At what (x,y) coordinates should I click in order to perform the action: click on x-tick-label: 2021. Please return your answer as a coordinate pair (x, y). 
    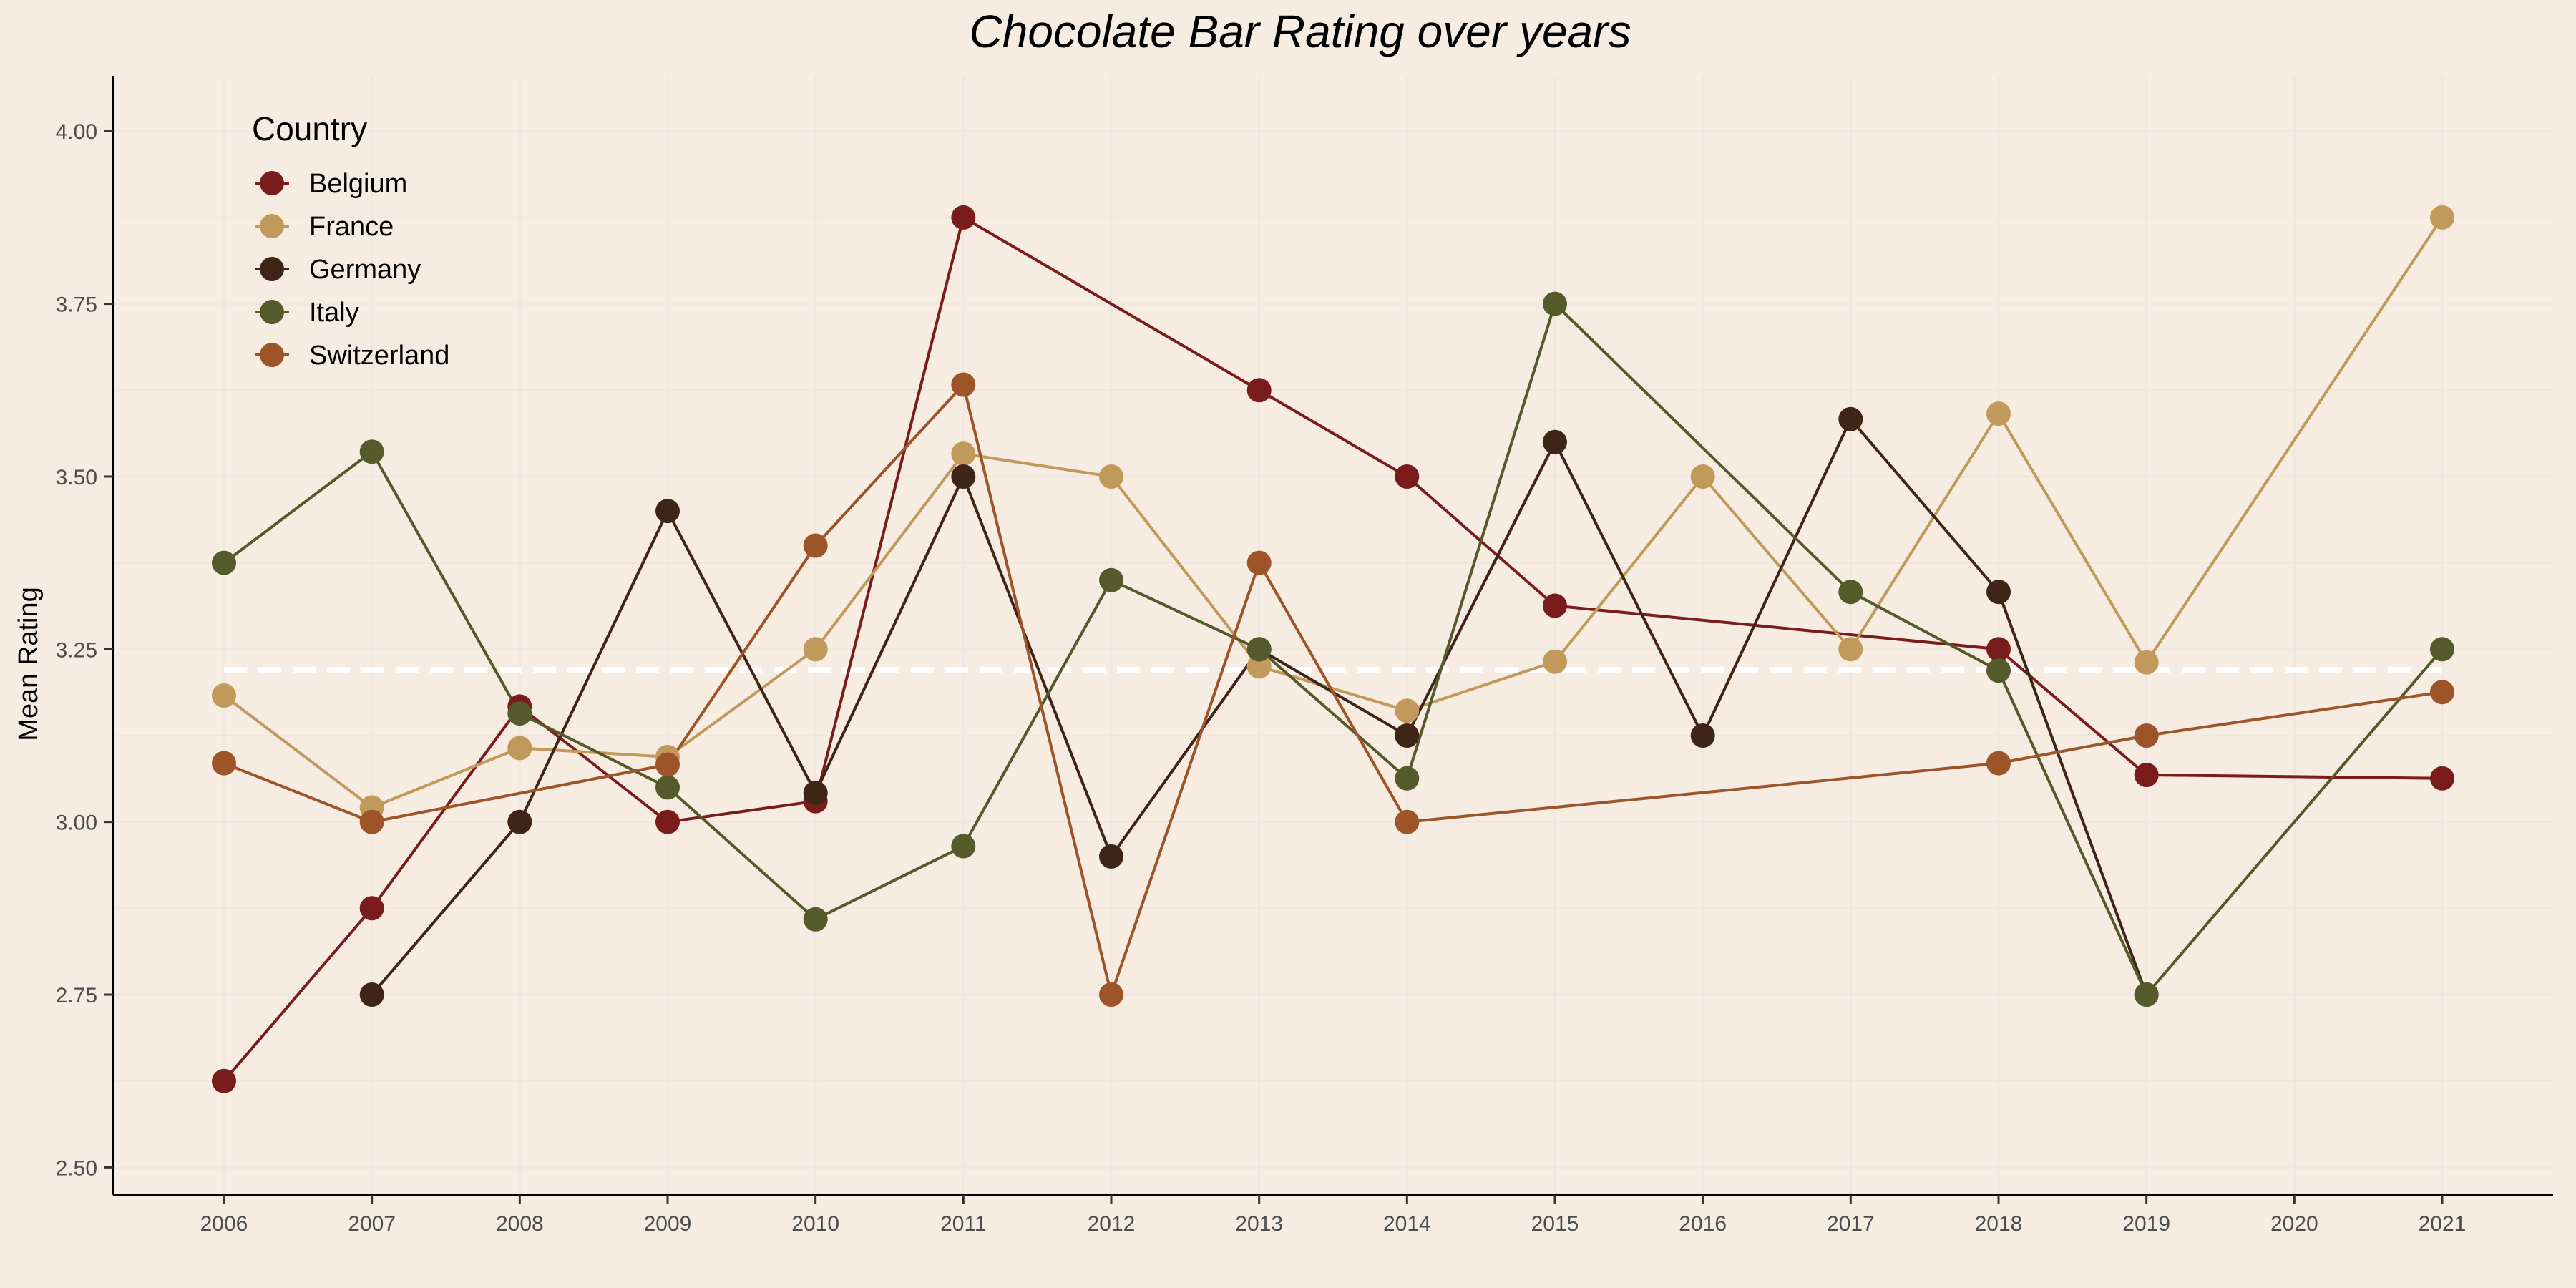
    Looking at the image, I should click on (2443, 1224).